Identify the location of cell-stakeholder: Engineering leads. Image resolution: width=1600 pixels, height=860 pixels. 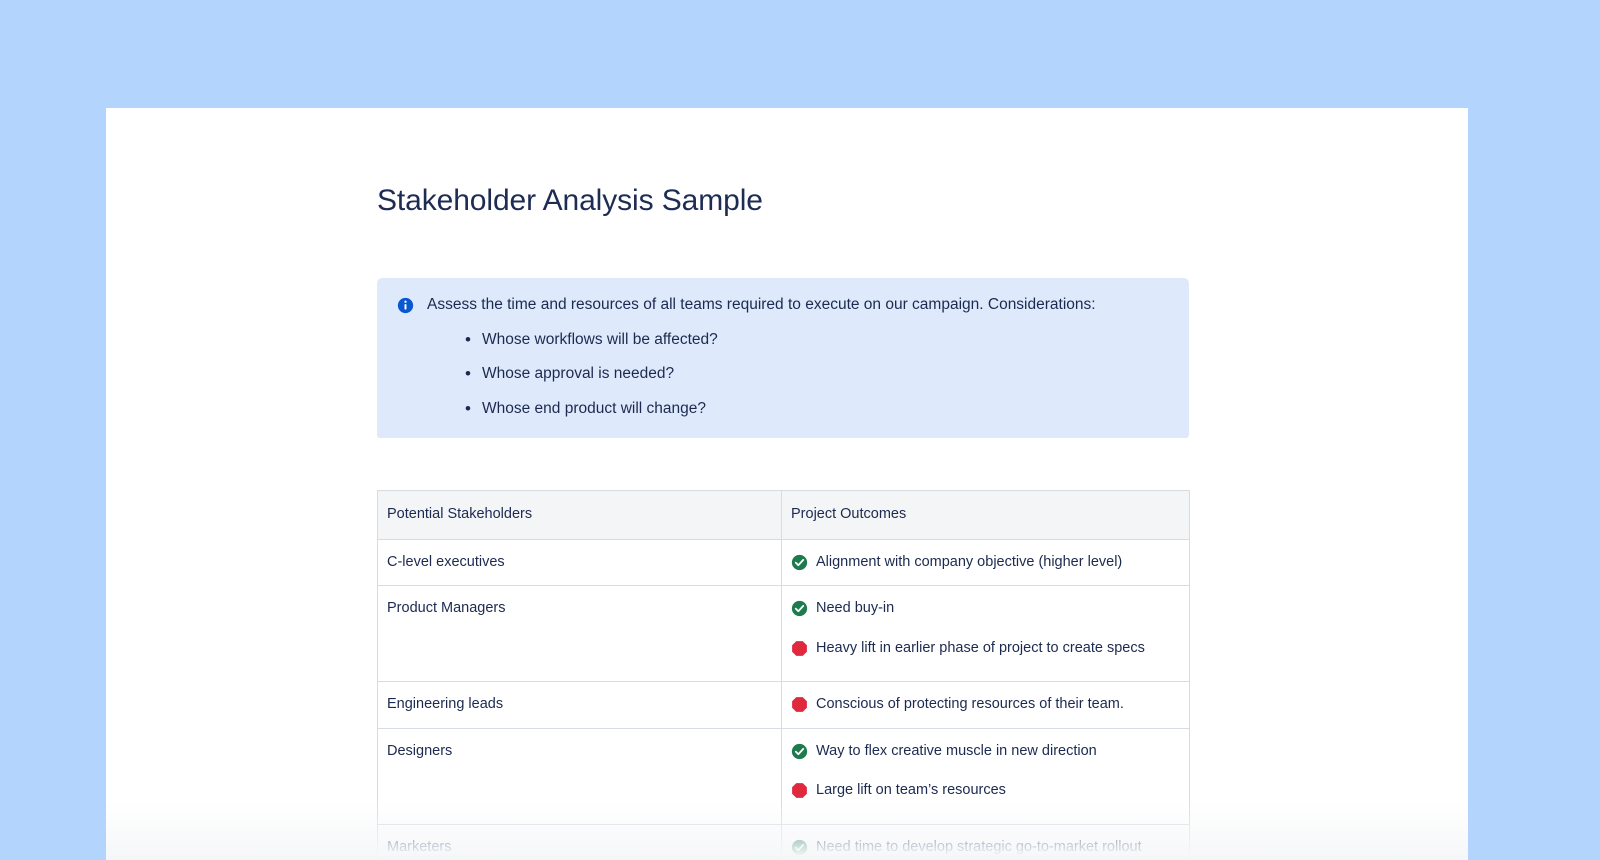
(579, 705).